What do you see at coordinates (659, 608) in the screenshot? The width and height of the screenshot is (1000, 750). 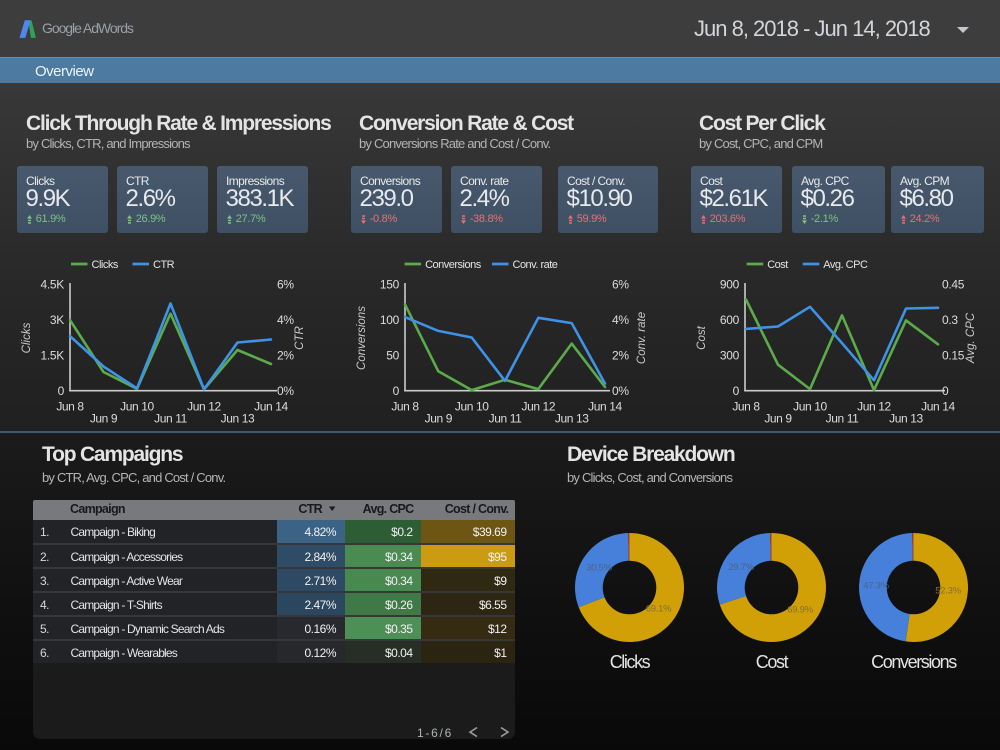 I see `svg-text: 69.1%` at bounding box center [659, 608].